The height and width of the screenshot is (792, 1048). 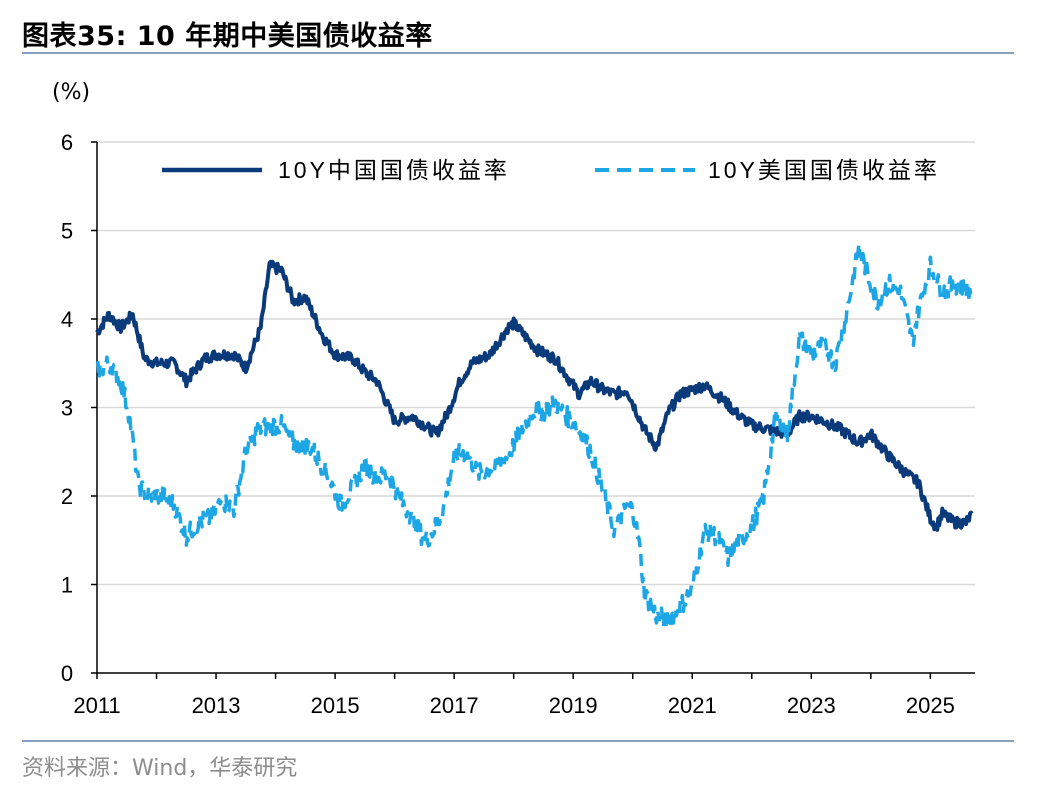 I want to click on legend-label-china: 10Y中国国债收益率, so click(x=394, y=170).